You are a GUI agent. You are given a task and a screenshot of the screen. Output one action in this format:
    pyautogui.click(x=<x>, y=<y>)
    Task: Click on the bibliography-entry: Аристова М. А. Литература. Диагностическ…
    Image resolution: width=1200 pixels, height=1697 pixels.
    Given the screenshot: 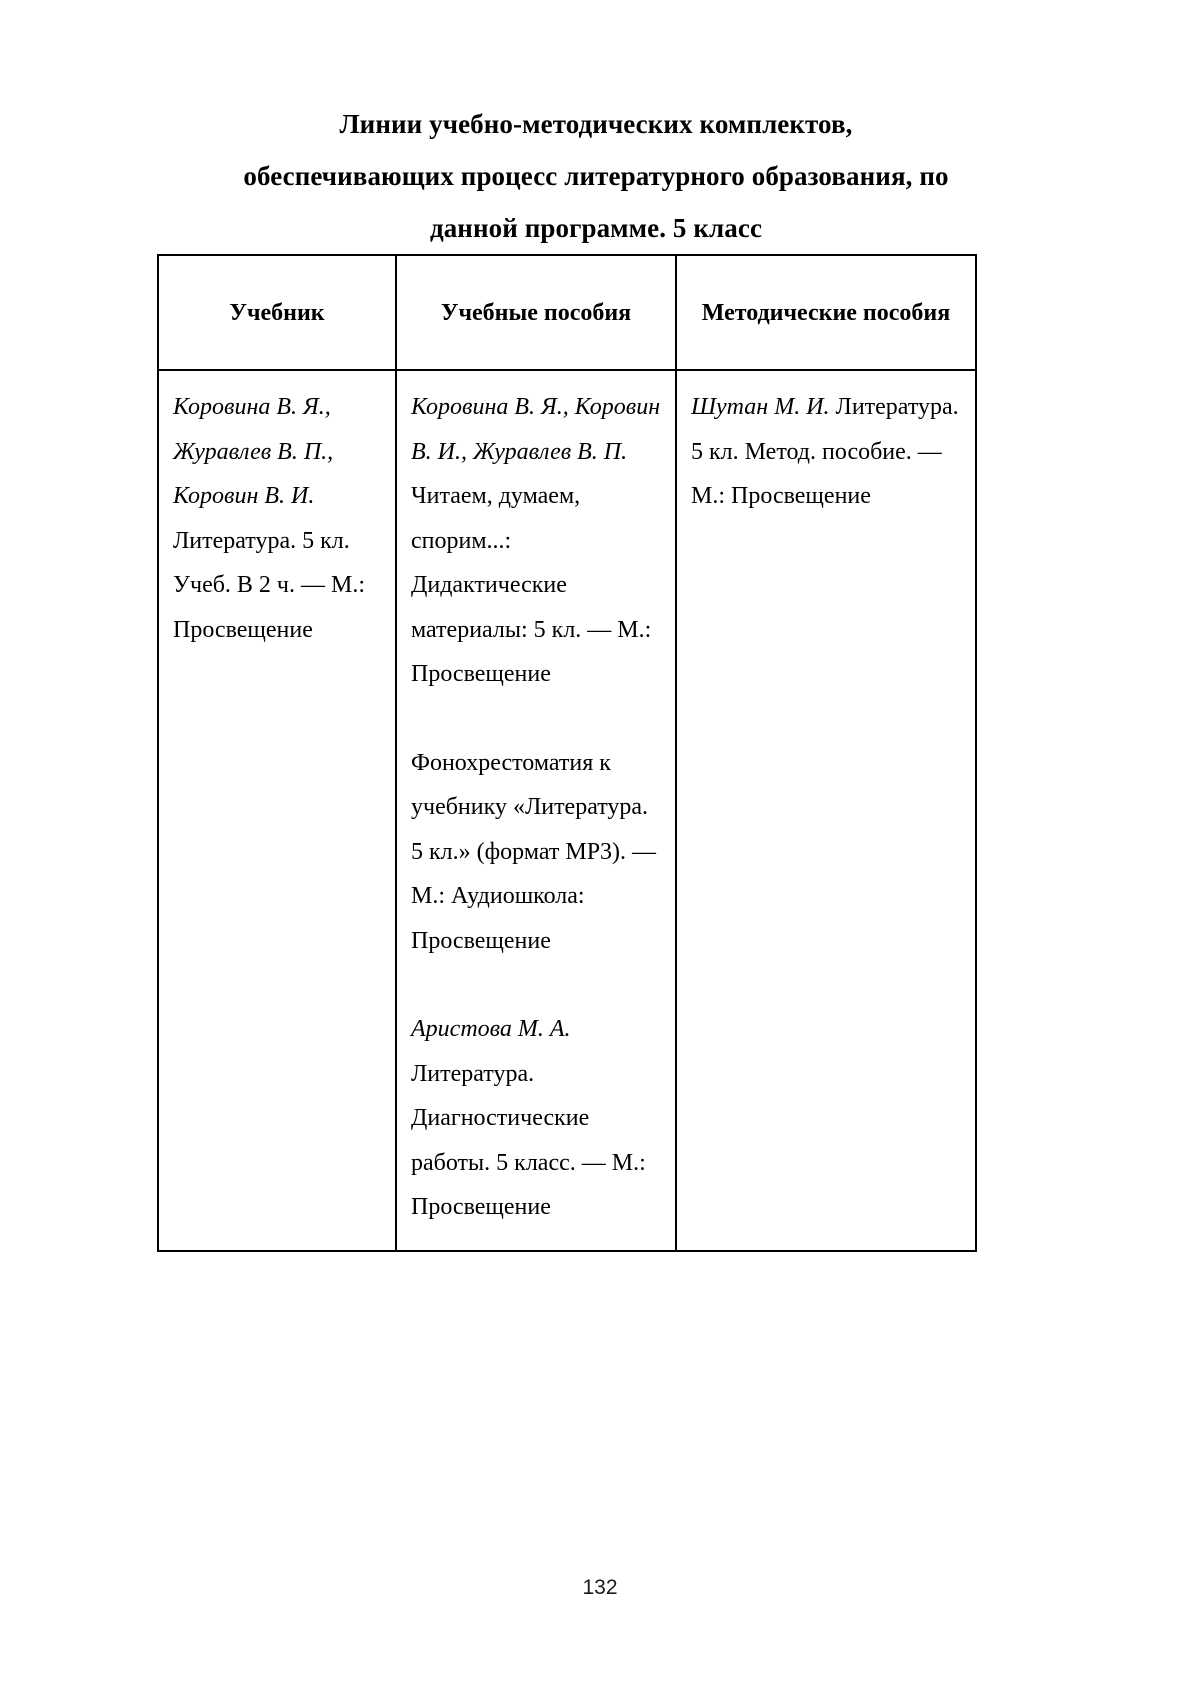 What is the action you would take?
    pyautogui.click(x=537, y=1118)
    